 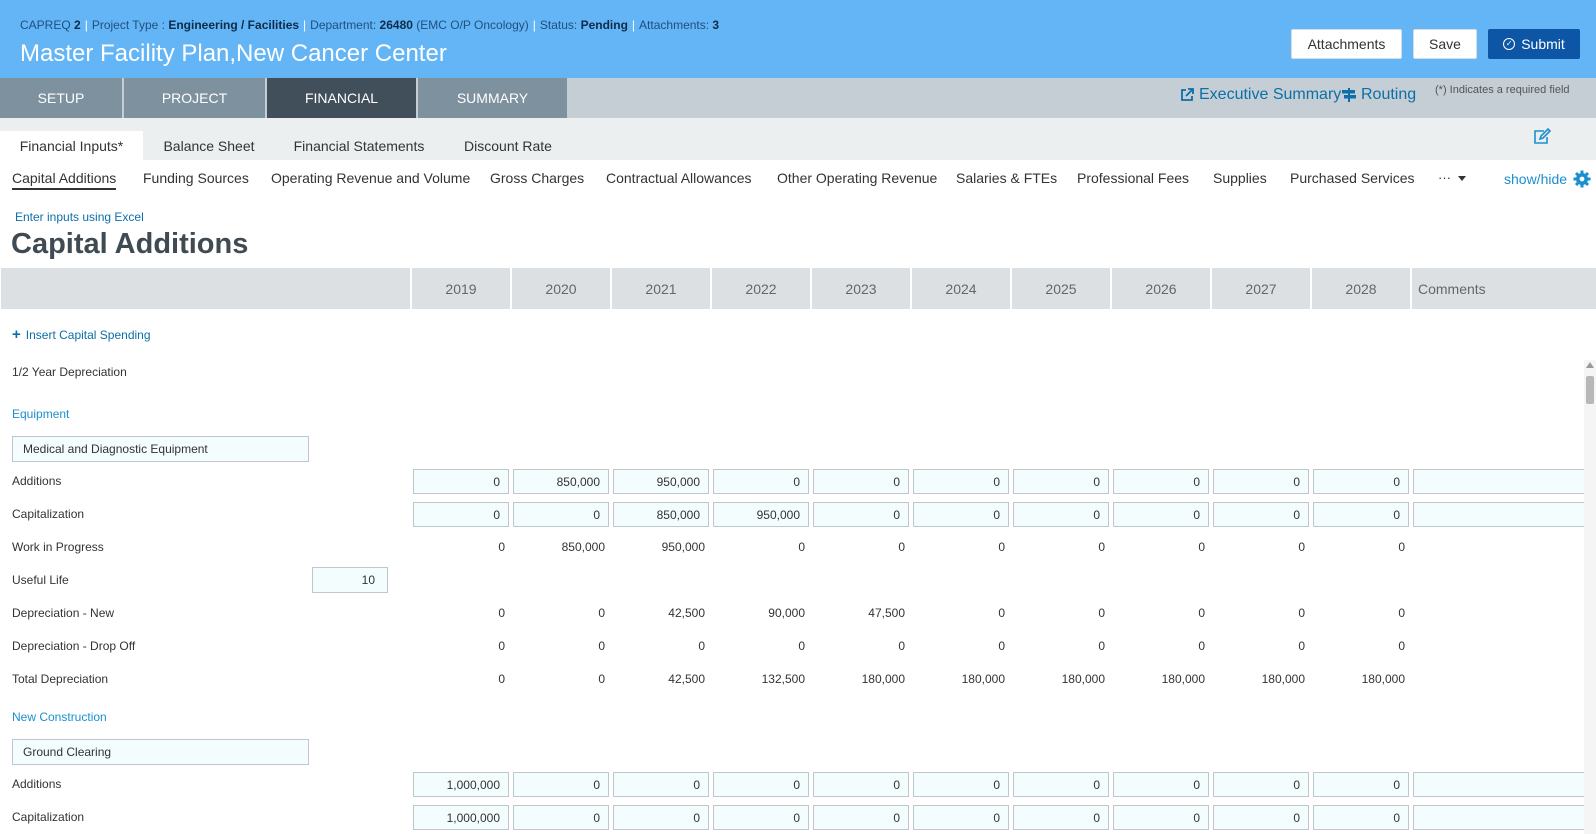 I want to click on category-capital-additions: Capital Additions, so click(x=64, y=180).